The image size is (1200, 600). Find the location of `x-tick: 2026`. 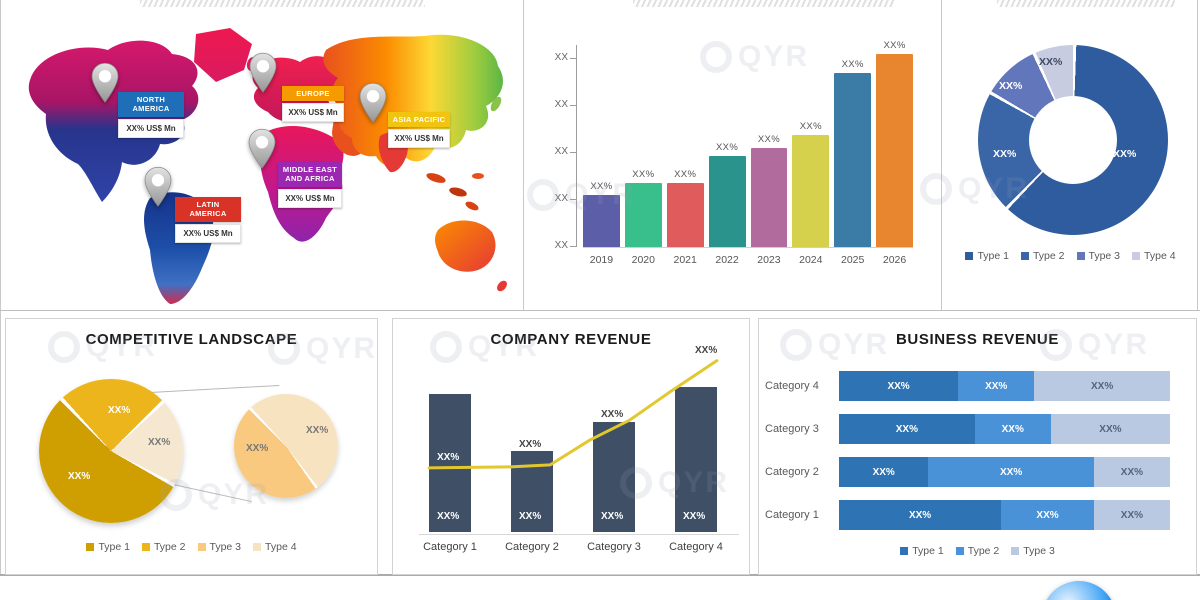

x-tick: 2026 is located at coordinates (894, 260).